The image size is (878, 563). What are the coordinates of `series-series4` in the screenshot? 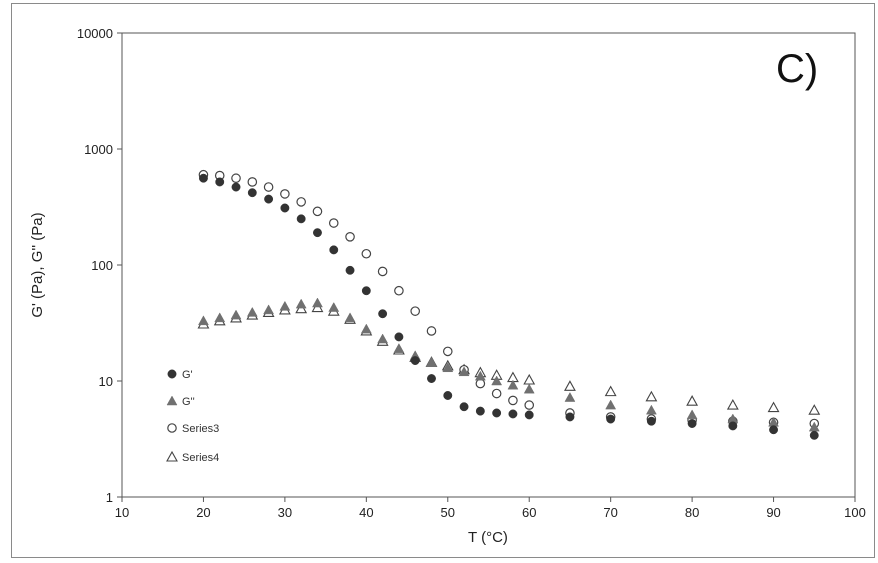 It's located at (509, 358).